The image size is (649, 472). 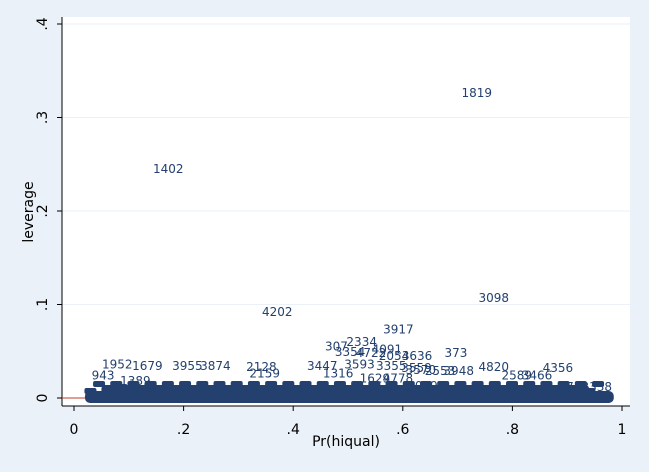 What do you see at coordinates (458, 371) in the screenshot?
I see `point-label: 3948` at bounding box center [458, 371].